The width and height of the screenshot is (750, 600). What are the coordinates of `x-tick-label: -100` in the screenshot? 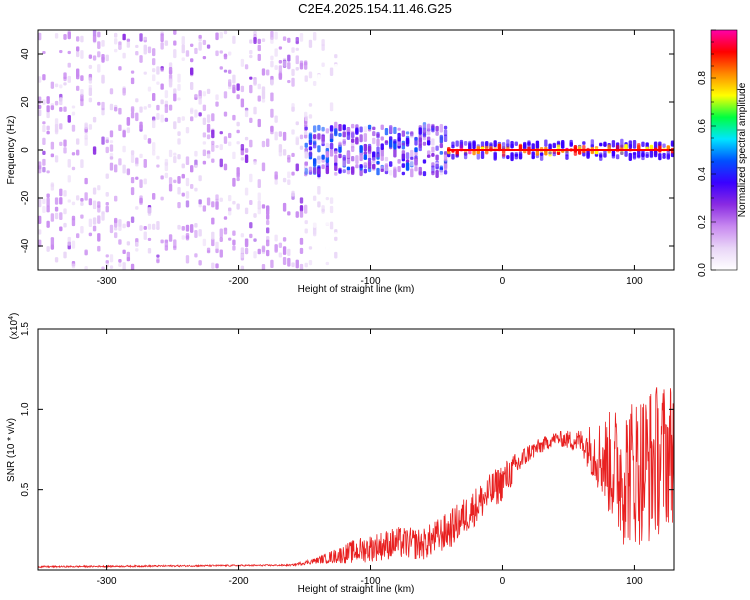 It's located at (371, 281).